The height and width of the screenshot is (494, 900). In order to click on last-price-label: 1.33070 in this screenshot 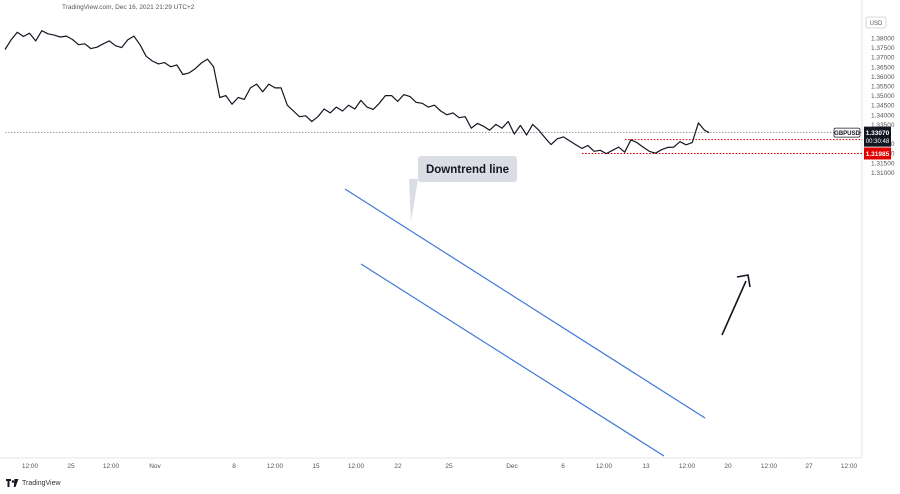, I will do `click(878, 133)`.